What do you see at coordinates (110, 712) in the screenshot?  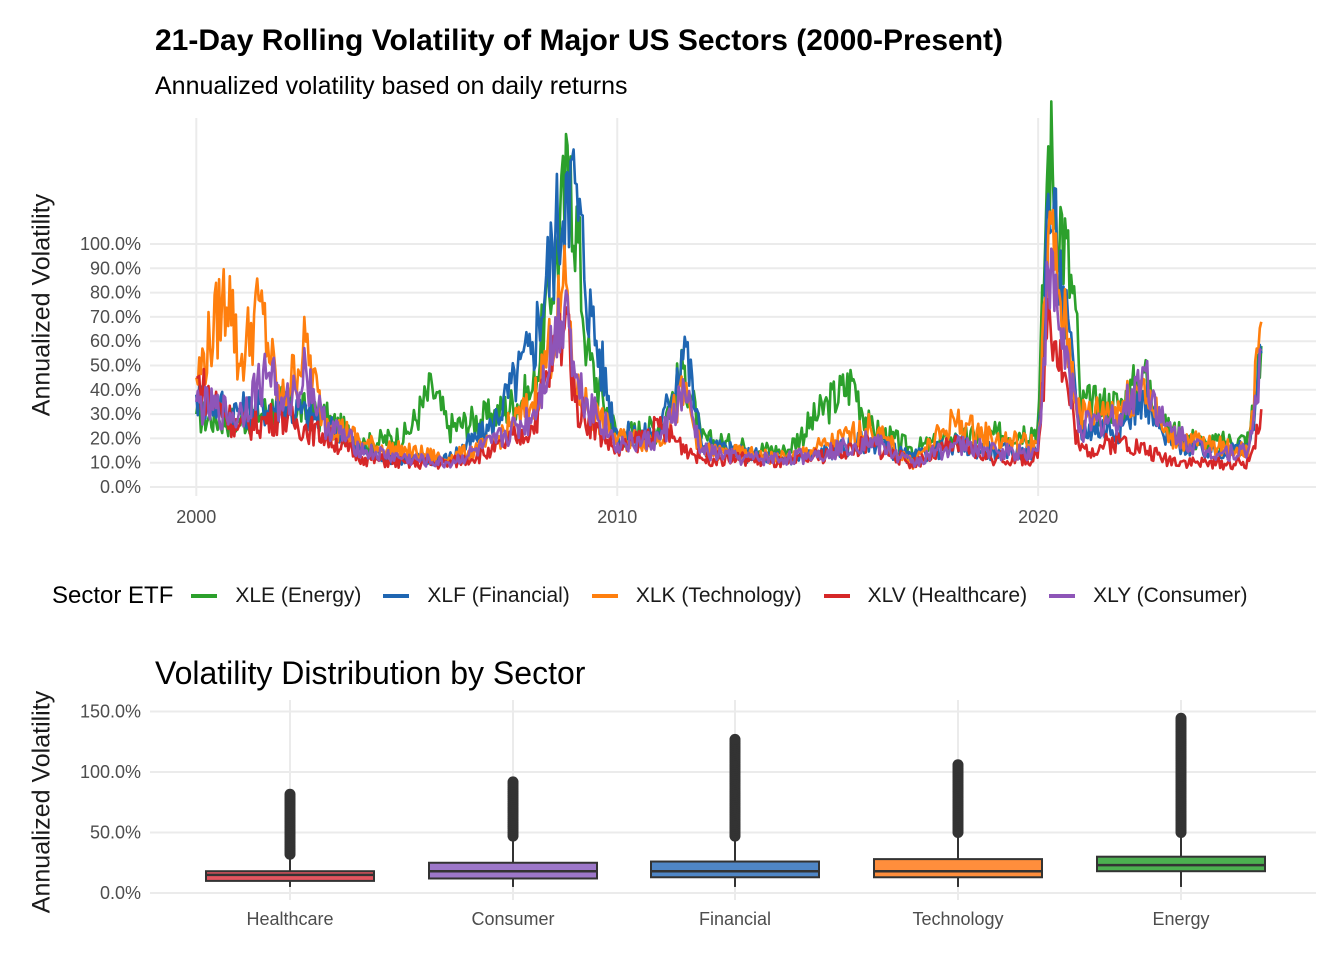 I see `boxplot-y-tick-label: 150.0%` at bounding box center [110, 712].